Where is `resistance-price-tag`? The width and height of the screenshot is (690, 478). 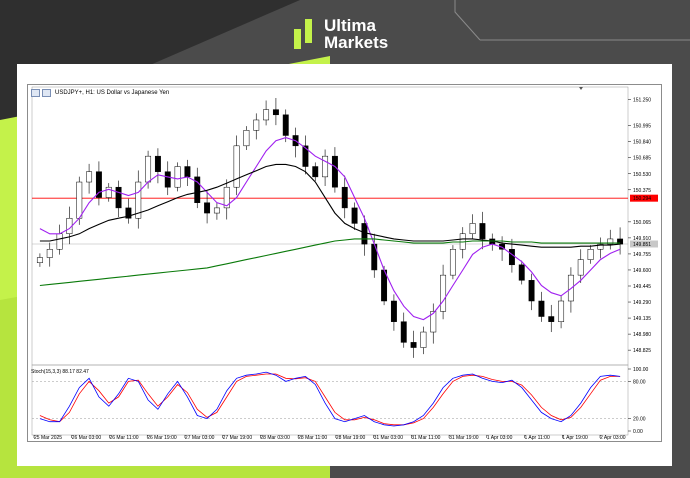 resistance-price-tag is located at coordinates (644, 198).